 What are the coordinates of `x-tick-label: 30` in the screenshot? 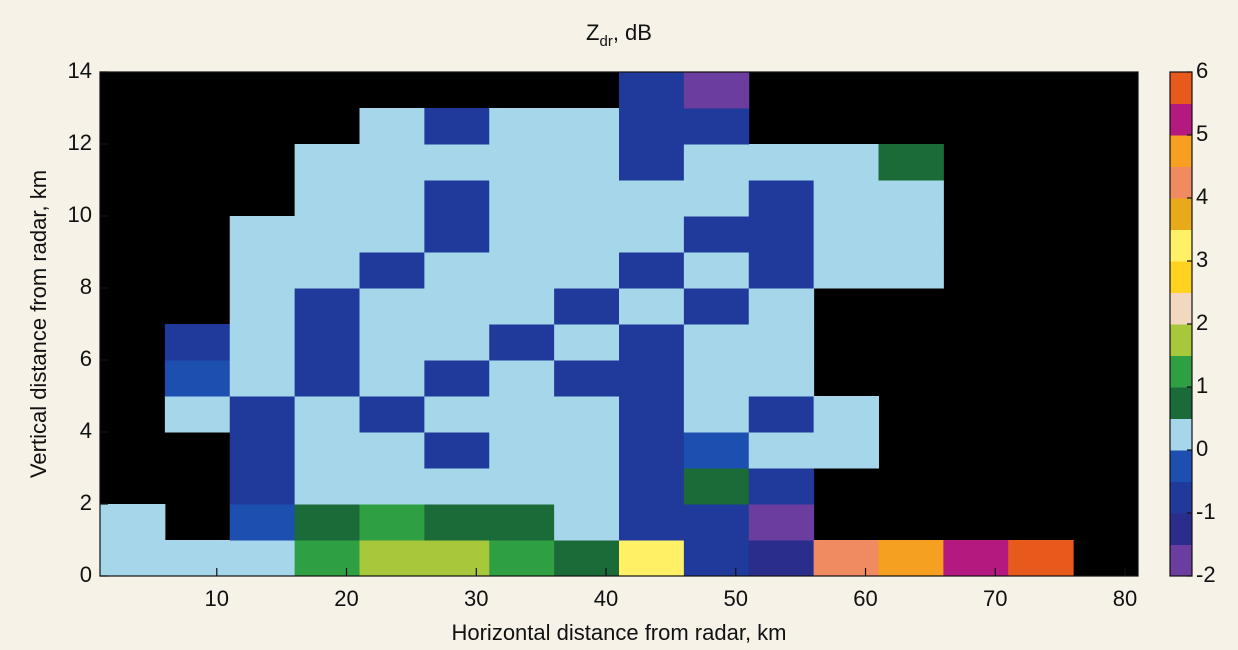 It's located at (476, 598).